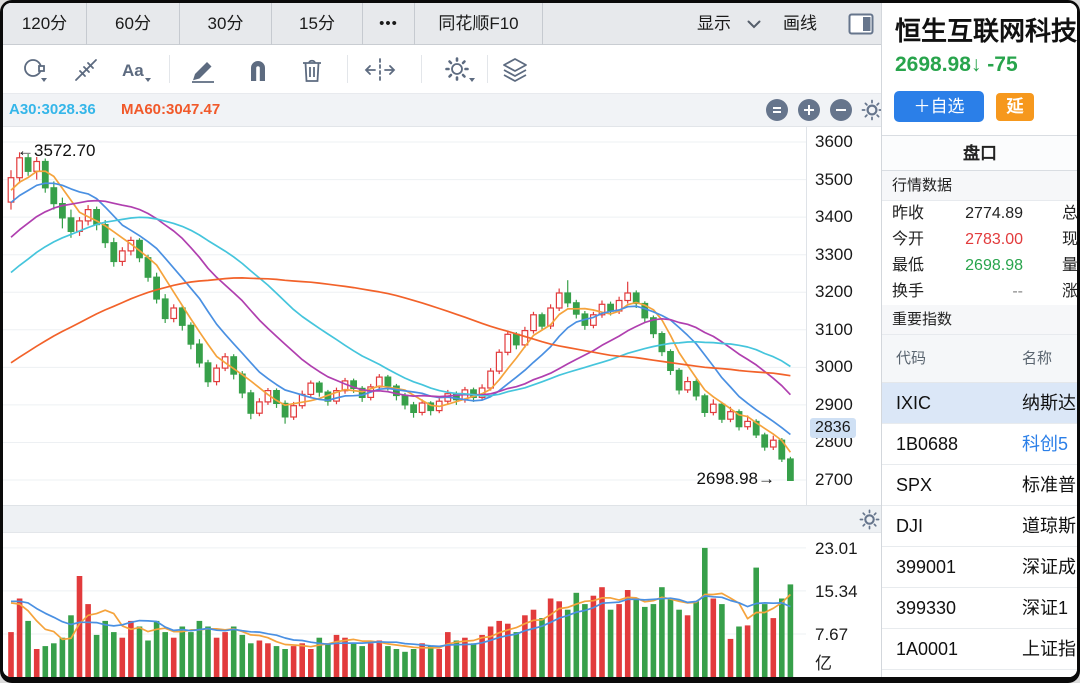 The image size is (1080, 683). I want to click on horizontal-expand-icon, so click(379, 70).